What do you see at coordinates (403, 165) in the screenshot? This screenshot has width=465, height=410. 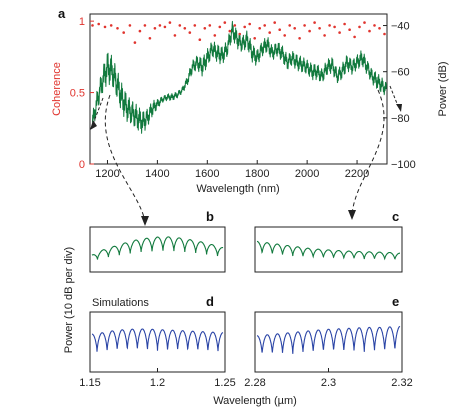 I see `panel-a-right-tick-label: −100` at bounding box center [403, 165].